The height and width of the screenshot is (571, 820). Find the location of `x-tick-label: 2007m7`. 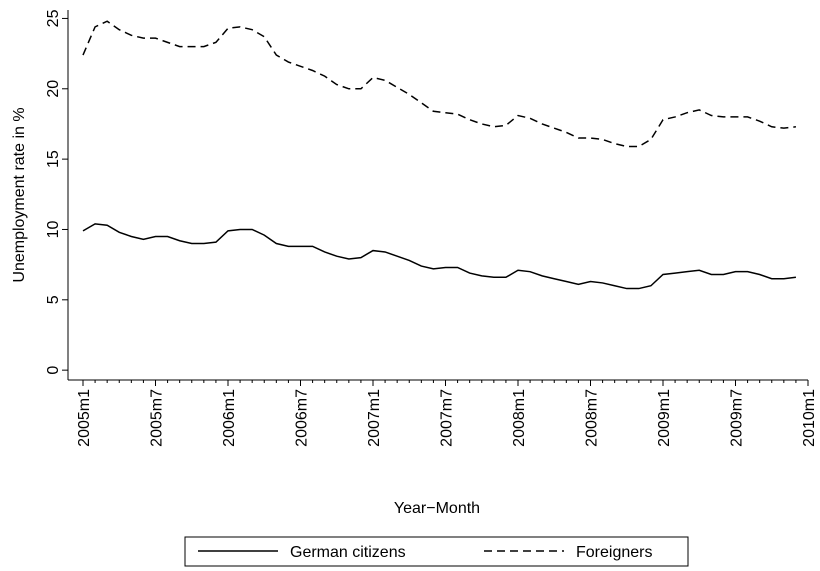

x-tick-label: 2007m7 is located at coordinates (447, 418).